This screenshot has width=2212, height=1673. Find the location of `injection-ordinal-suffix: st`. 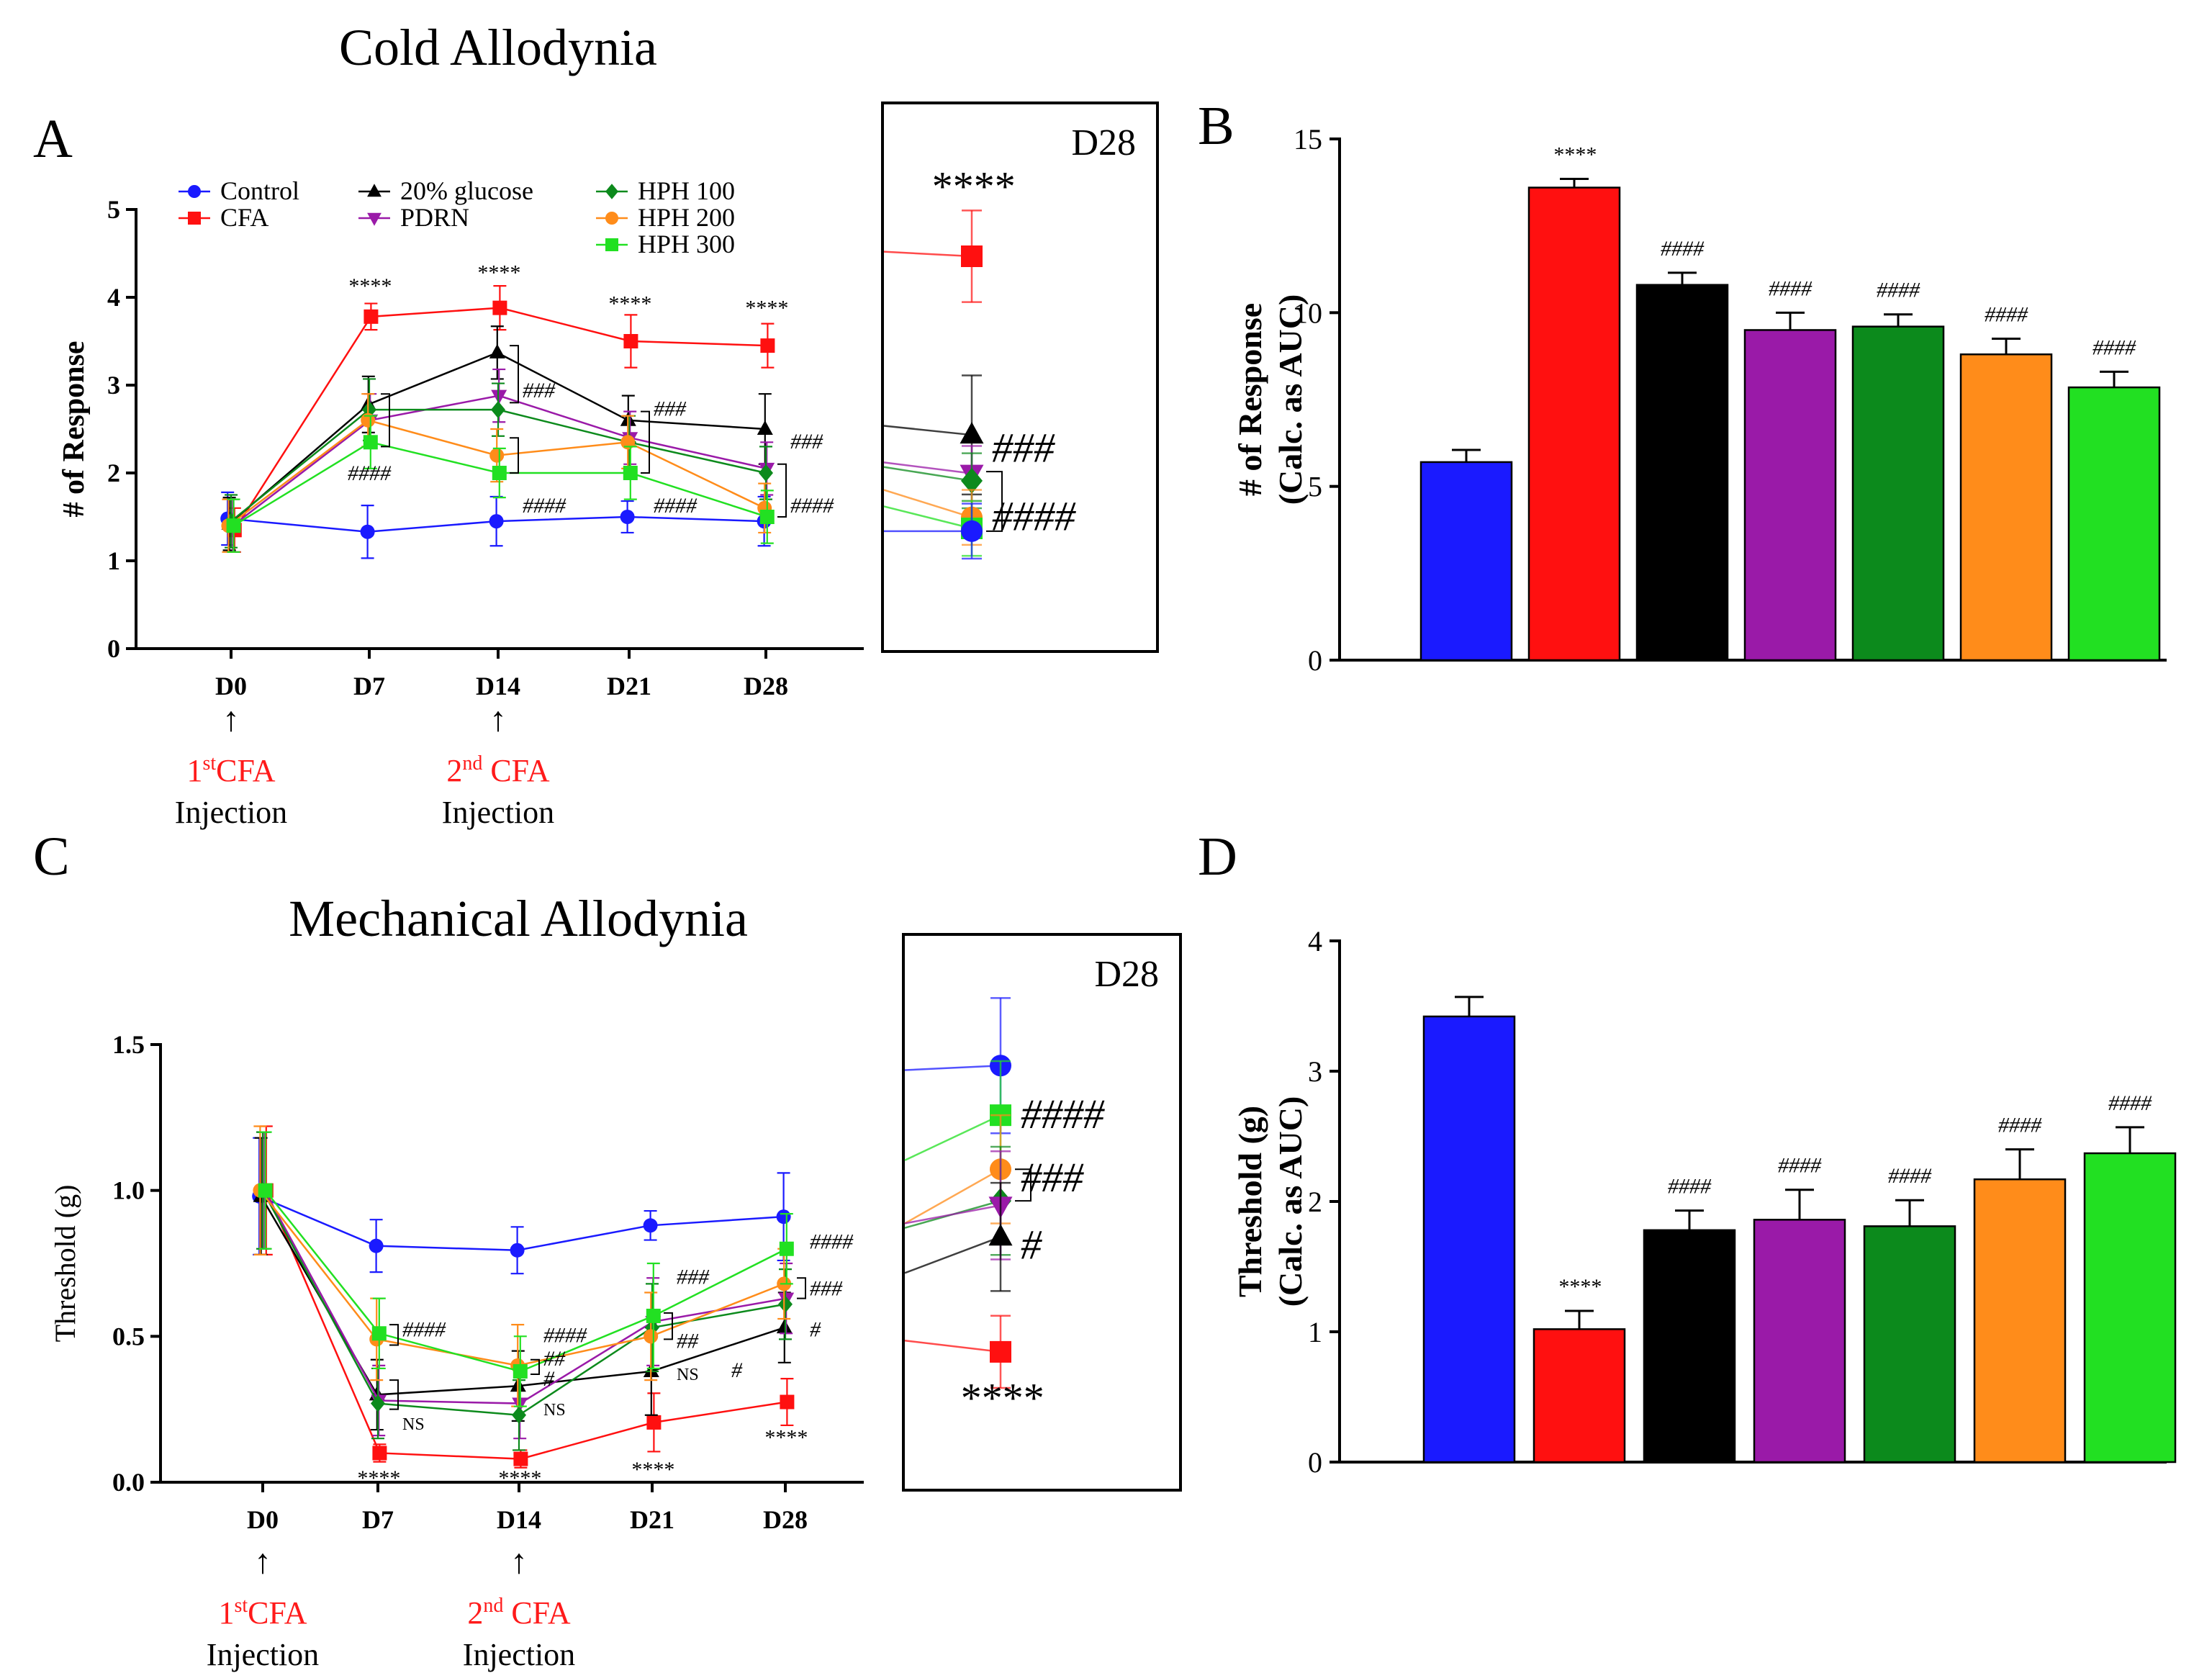

injection-ordinal-suffix: st is located at coordinates (209, 763).